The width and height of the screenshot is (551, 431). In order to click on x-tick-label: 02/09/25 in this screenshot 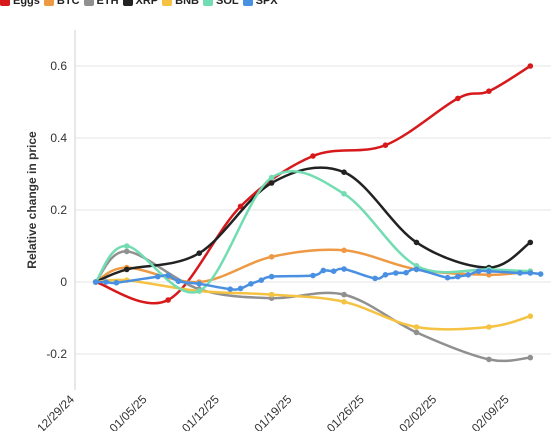, I will do `click(490, 411)`.